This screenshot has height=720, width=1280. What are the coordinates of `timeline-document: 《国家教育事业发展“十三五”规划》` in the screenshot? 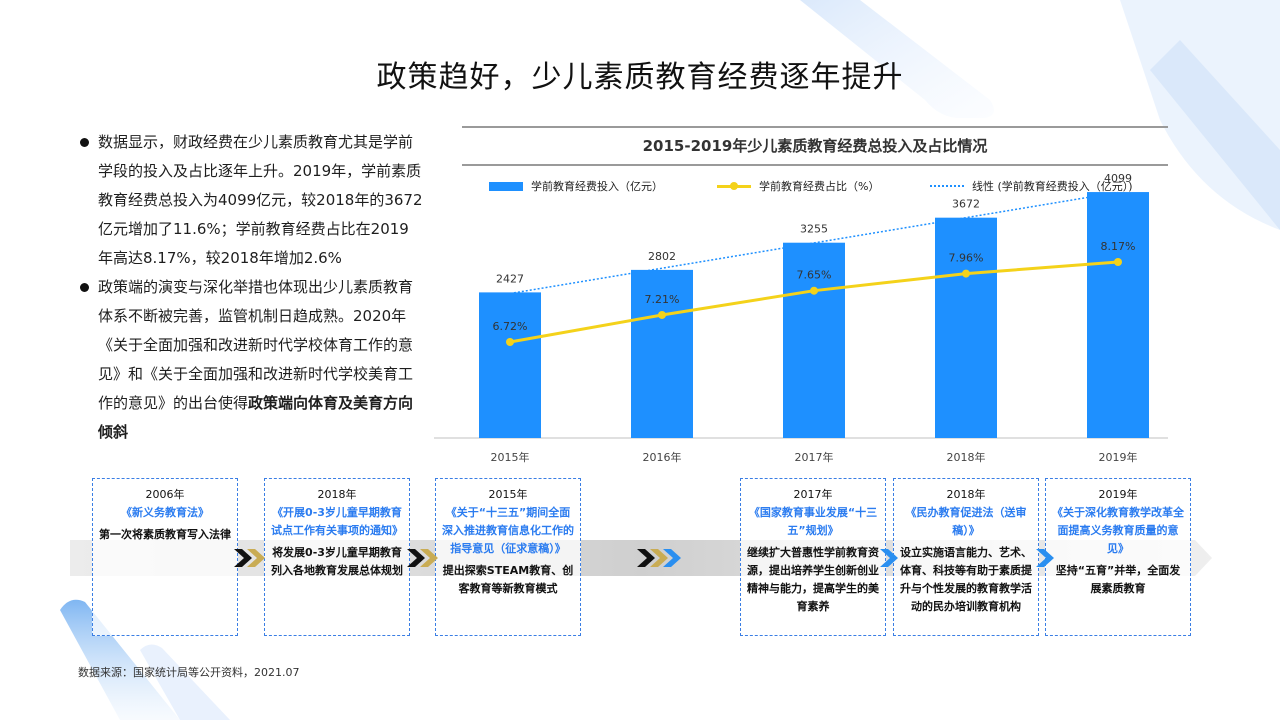 It's located at (813, 521).